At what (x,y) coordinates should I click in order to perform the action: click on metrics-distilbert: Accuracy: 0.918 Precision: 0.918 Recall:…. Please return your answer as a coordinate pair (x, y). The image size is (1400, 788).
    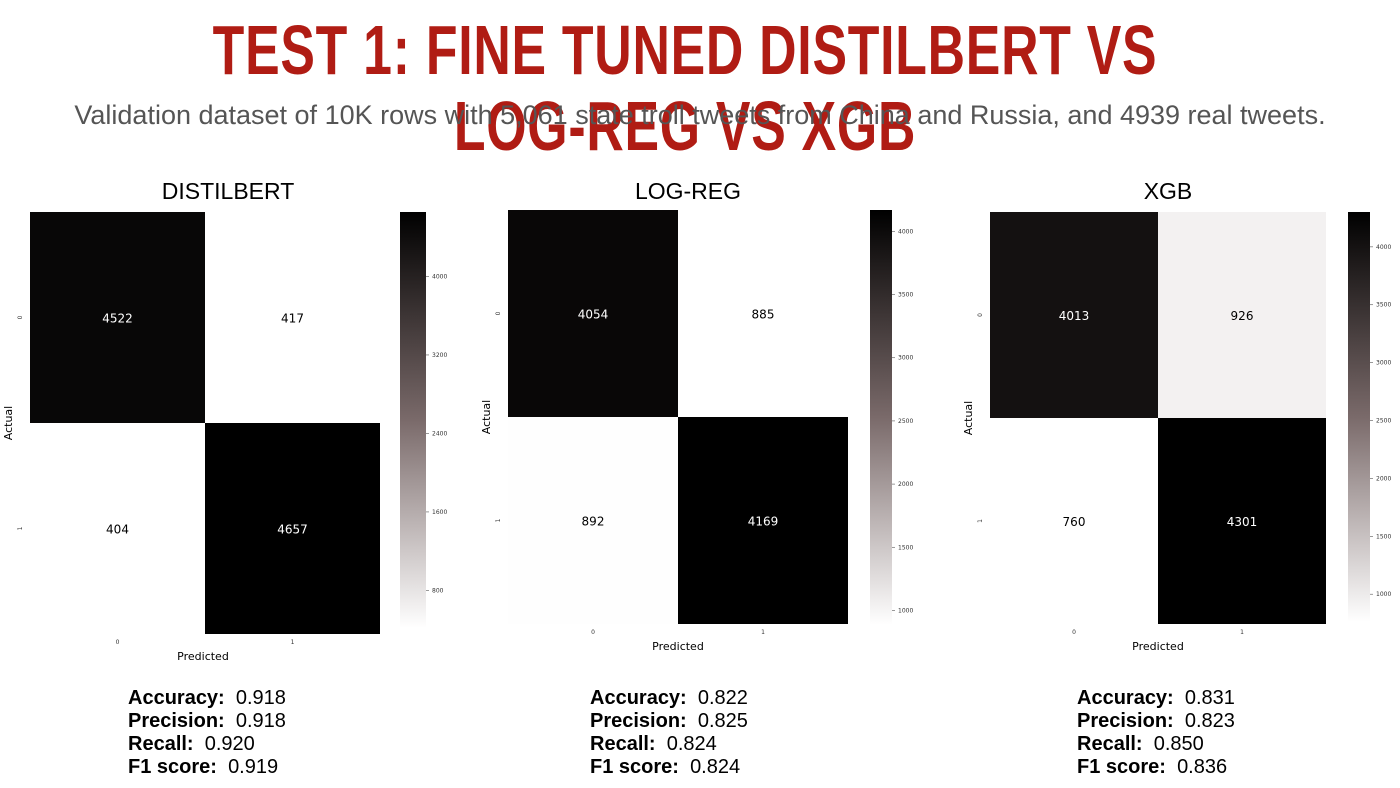
    Looking at the image, I should click on (207, 733).